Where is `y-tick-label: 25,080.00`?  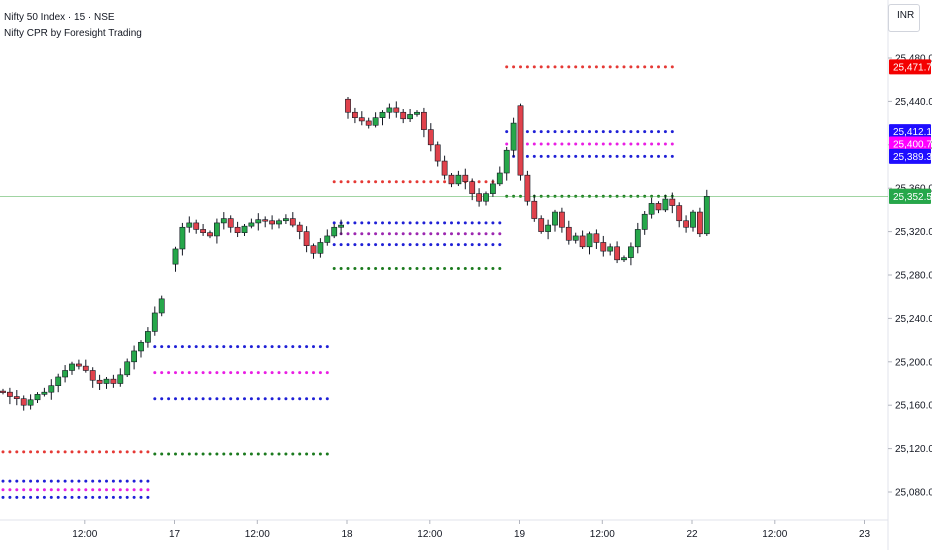
y-tick-label: 25,080.00 is located at coordinates (913, 493).